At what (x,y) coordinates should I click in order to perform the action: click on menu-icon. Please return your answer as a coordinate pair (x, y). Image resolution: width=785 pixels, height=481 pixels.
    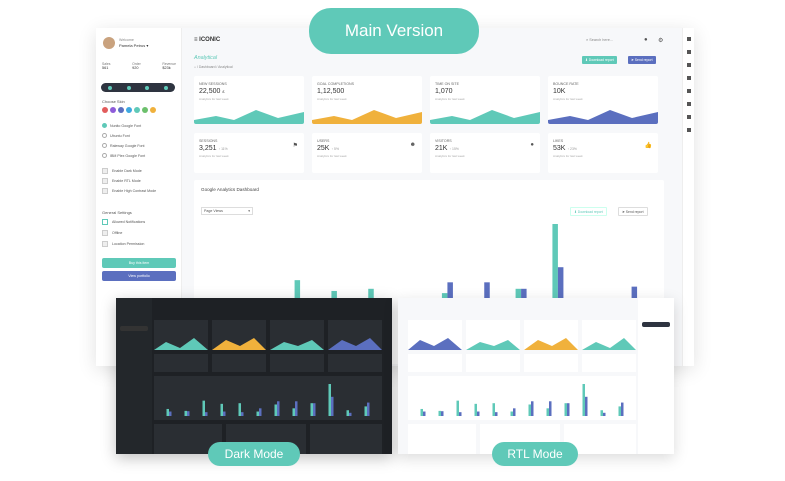
    Looking at the image, I should click on (688, 39).